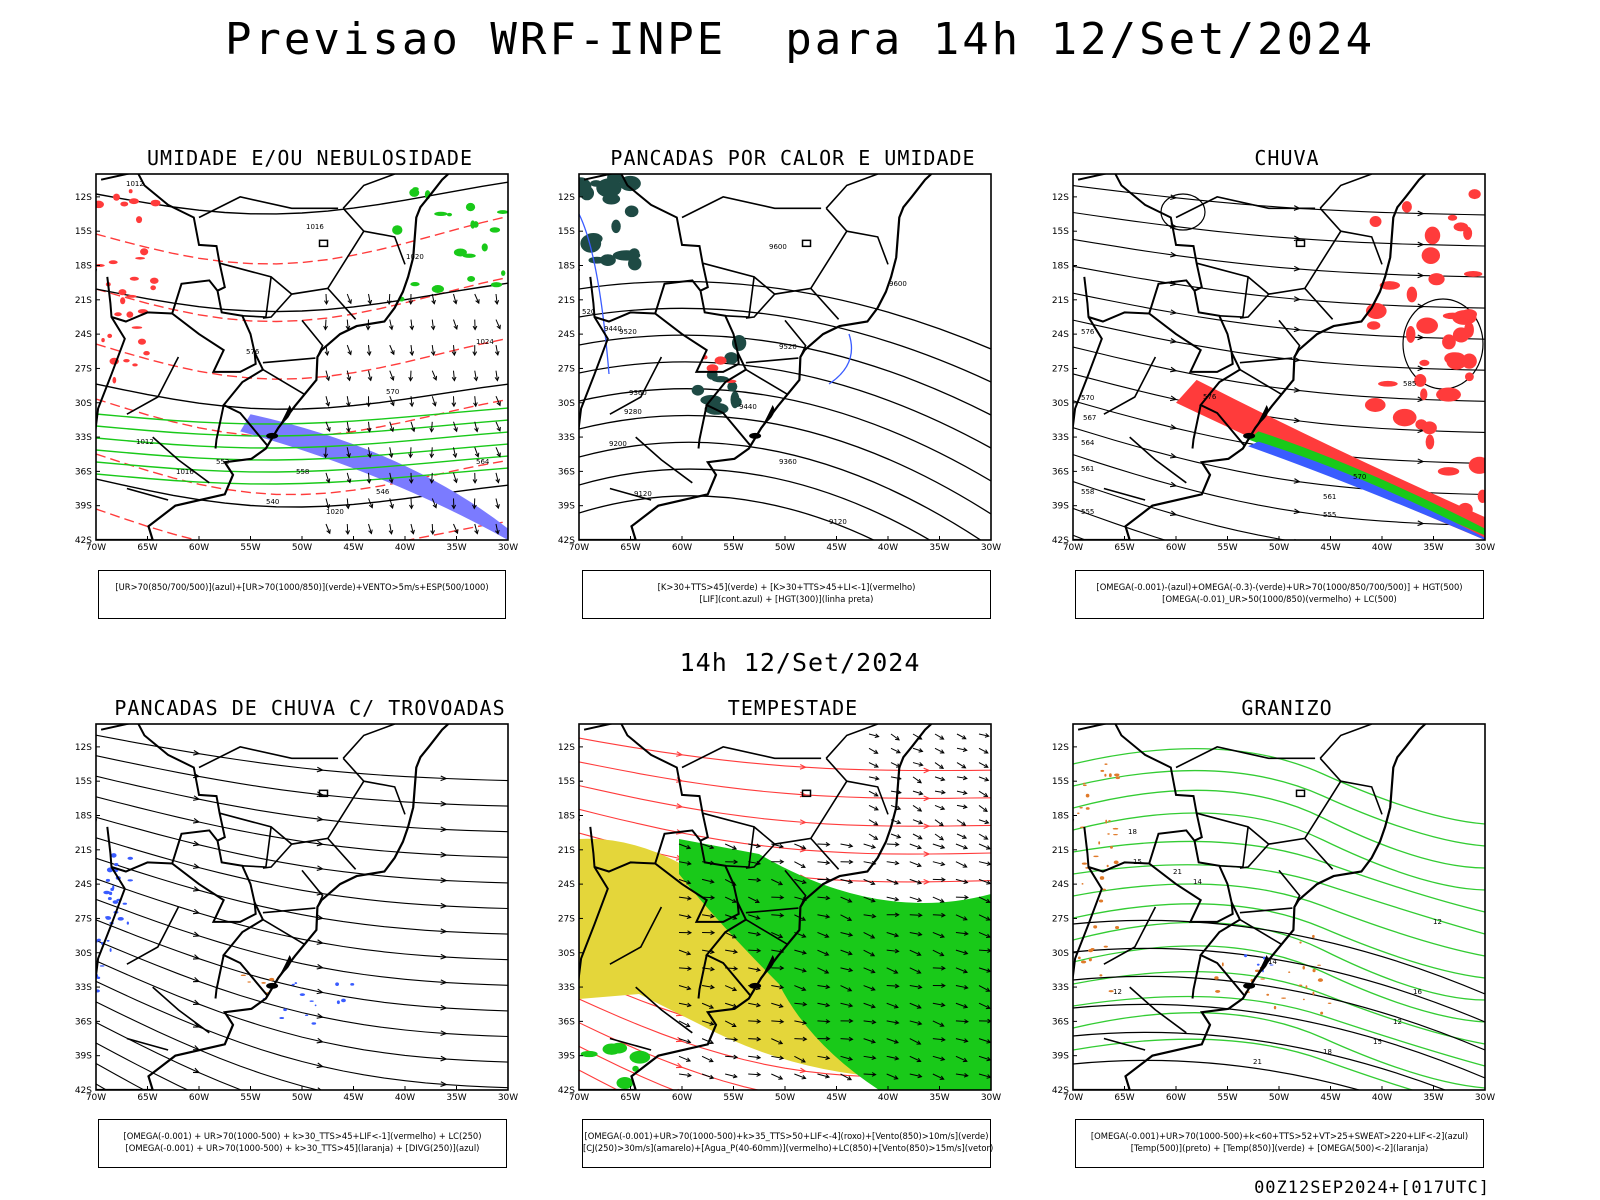  Describe the element at coordinates (1060, 369) in the screenshot. I see `lat-label: 27S` at that location.